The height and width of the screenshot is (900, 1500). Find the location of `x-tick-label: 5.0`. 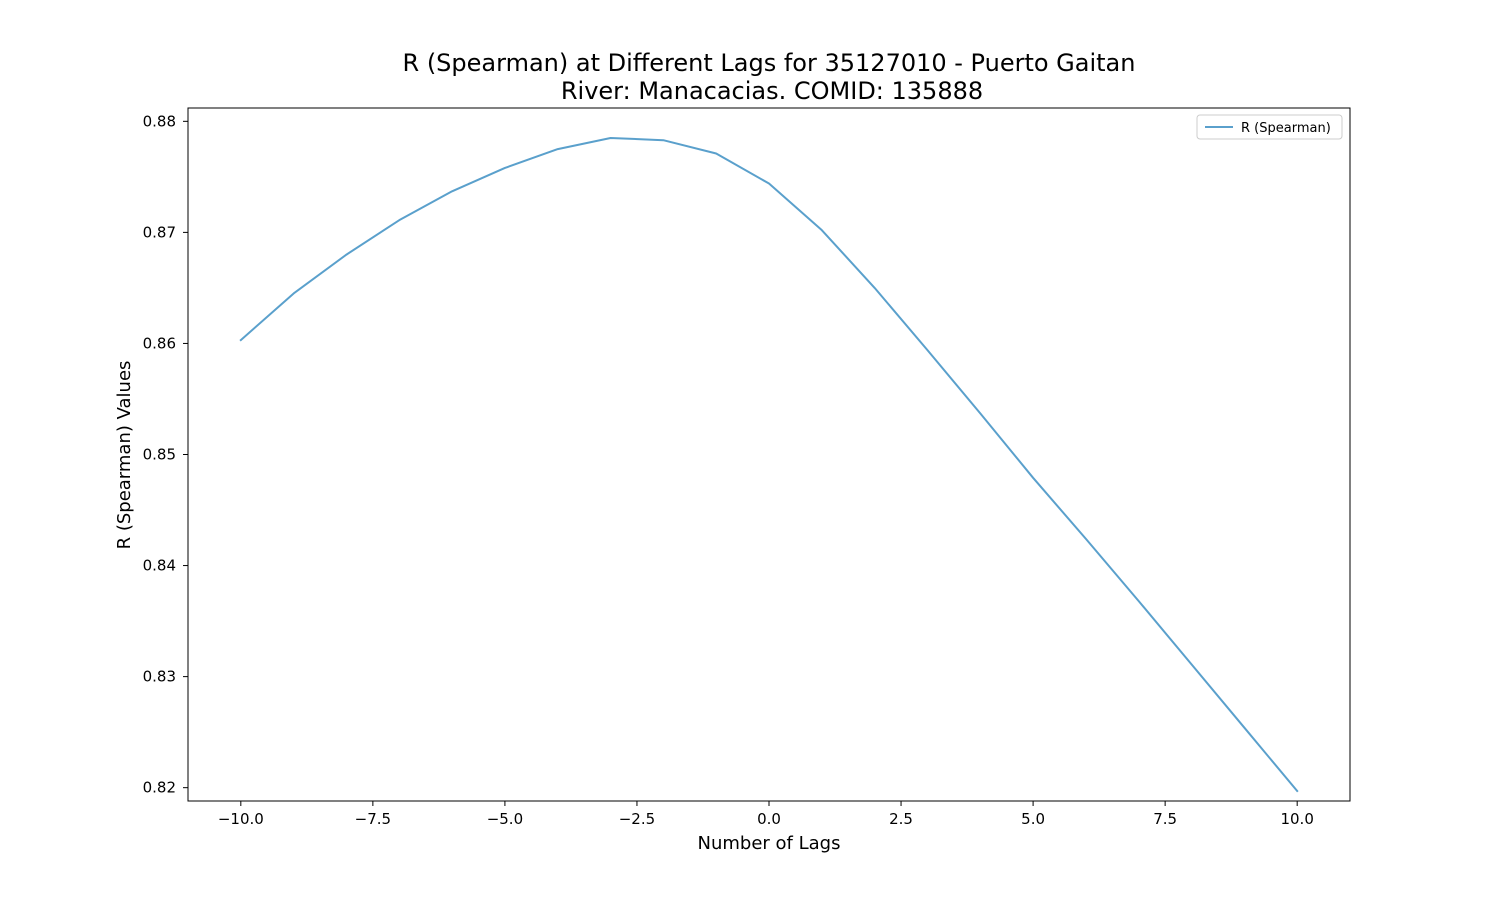

x-tick-label: 5.0 is located at coordinates (1033, 819).